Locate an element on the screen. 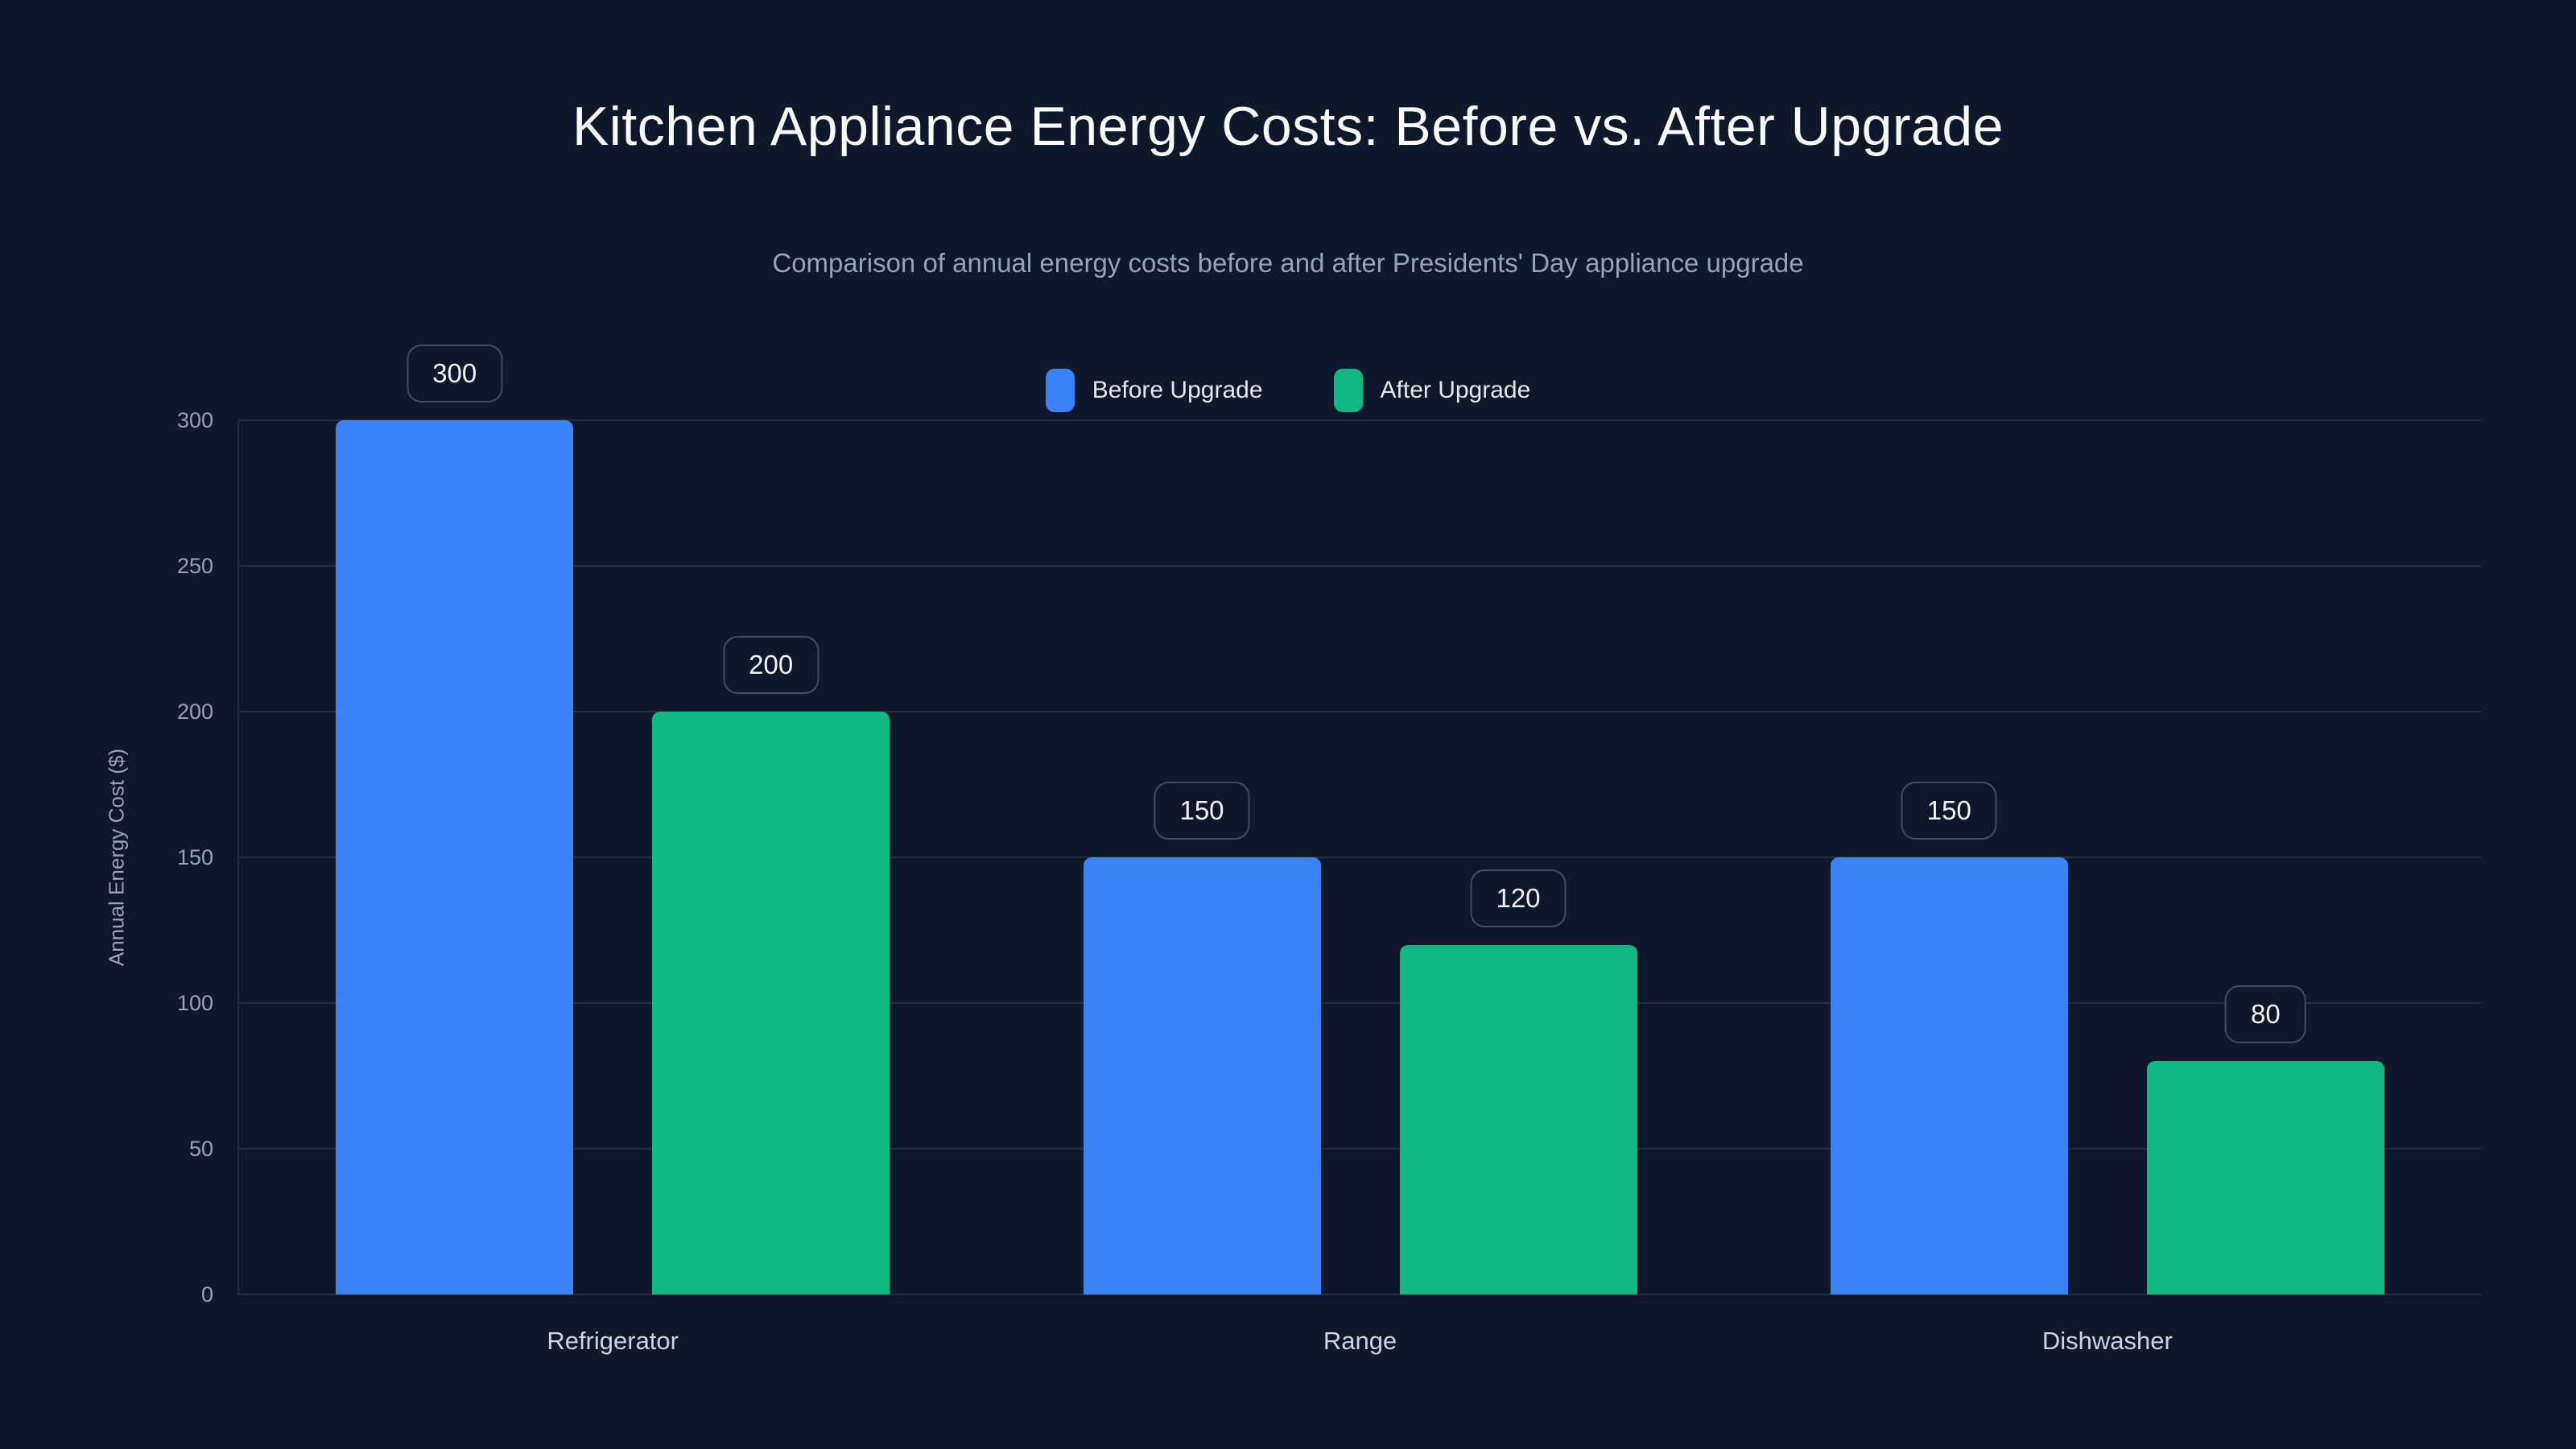 Image resolution: width=2576 pixels, height=1449 pixels. chart-legend: Before Upgrade After Upgrade is located at coordinates (1288, 390).